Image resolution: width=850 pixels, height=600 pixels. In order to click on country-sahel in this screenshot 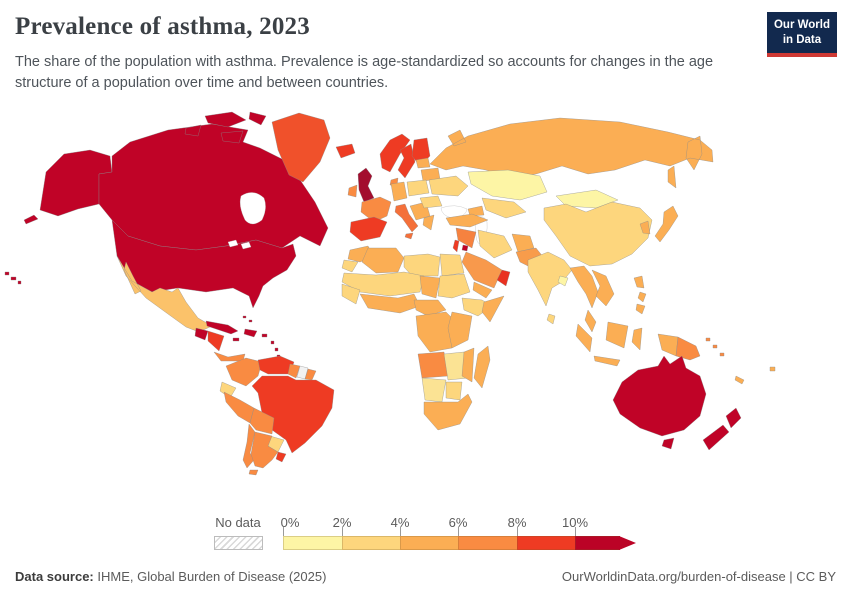, I will do `click(383, 284)`.